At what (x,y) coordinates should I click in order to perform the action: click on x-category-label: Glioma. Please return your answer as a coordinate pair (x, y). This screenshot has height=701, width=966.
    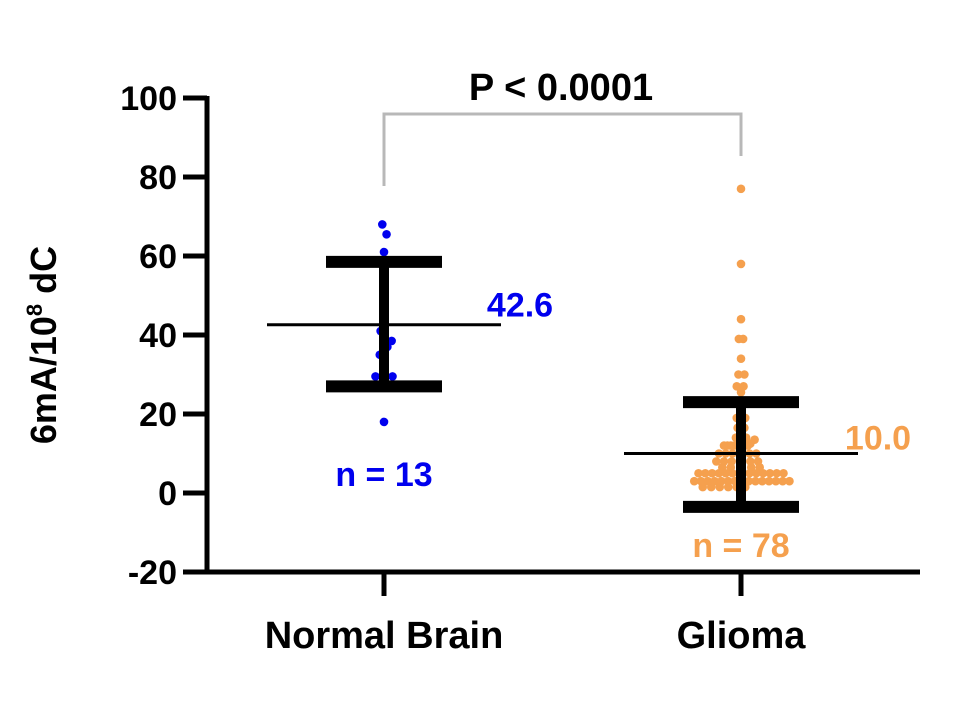
    Looking at the image, I should click on (742, 636).